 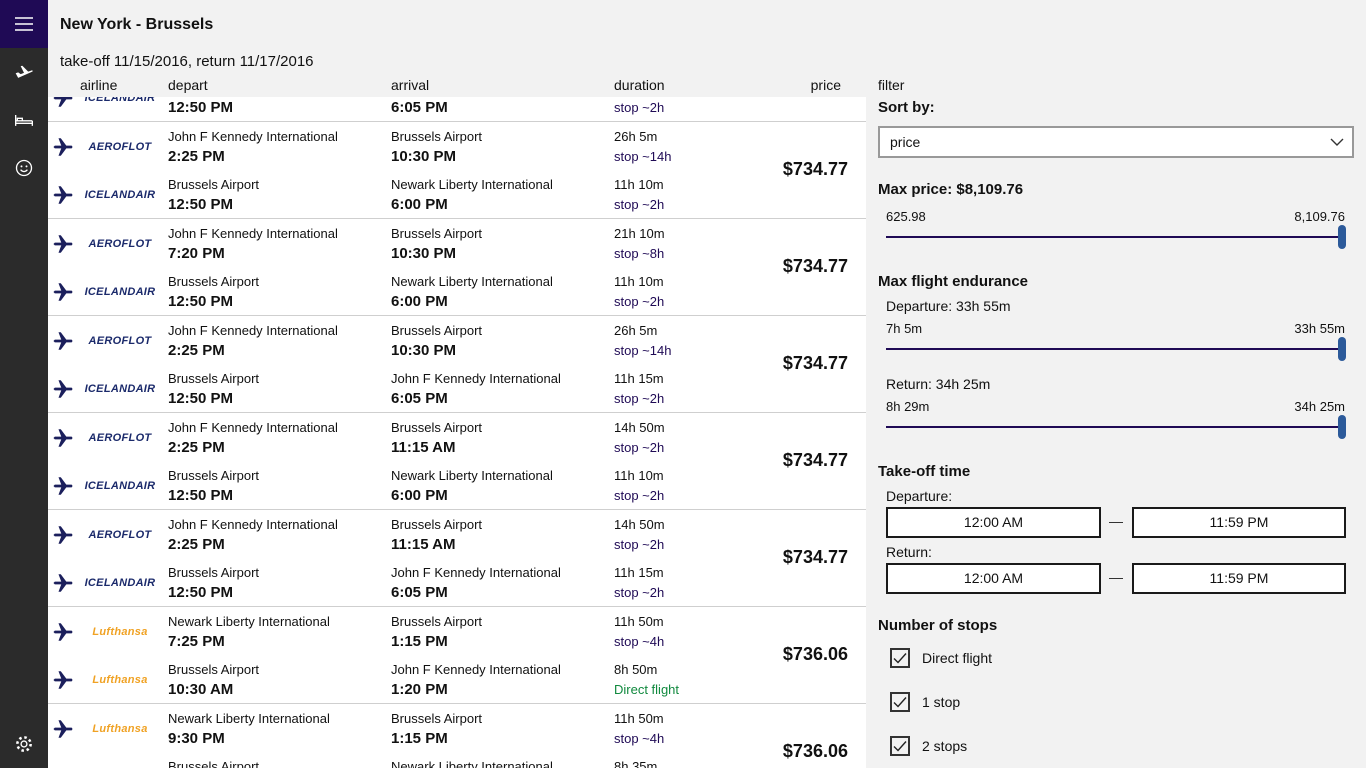 I want to click on checkbox-label: 1 stop, so click(x=941, y=702).